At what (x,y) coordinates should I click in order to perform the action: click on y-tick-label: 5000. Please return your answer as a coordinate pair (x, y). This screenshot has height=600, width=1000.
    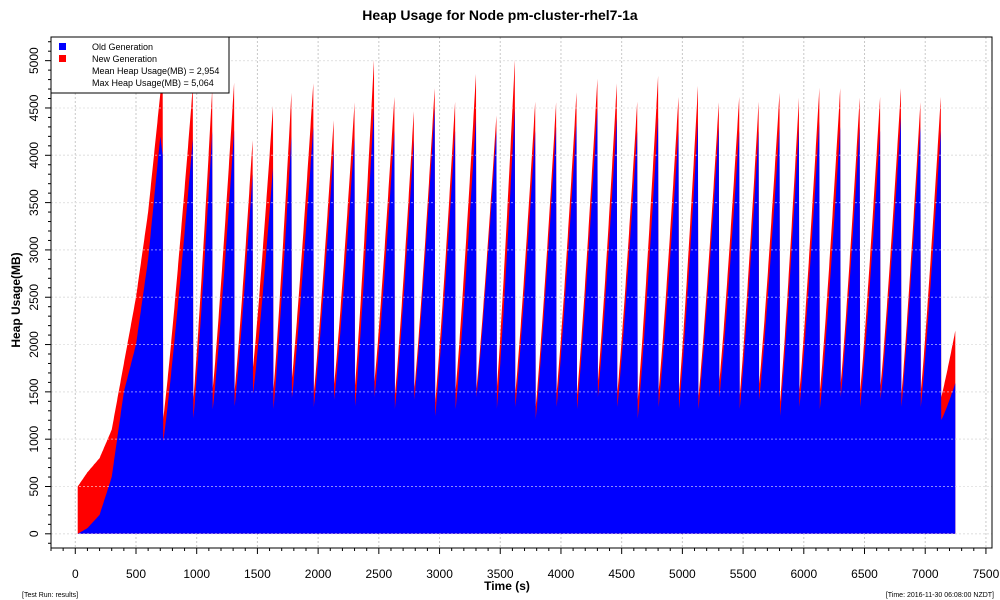
    Looking at the image, I should click on (34, 60).